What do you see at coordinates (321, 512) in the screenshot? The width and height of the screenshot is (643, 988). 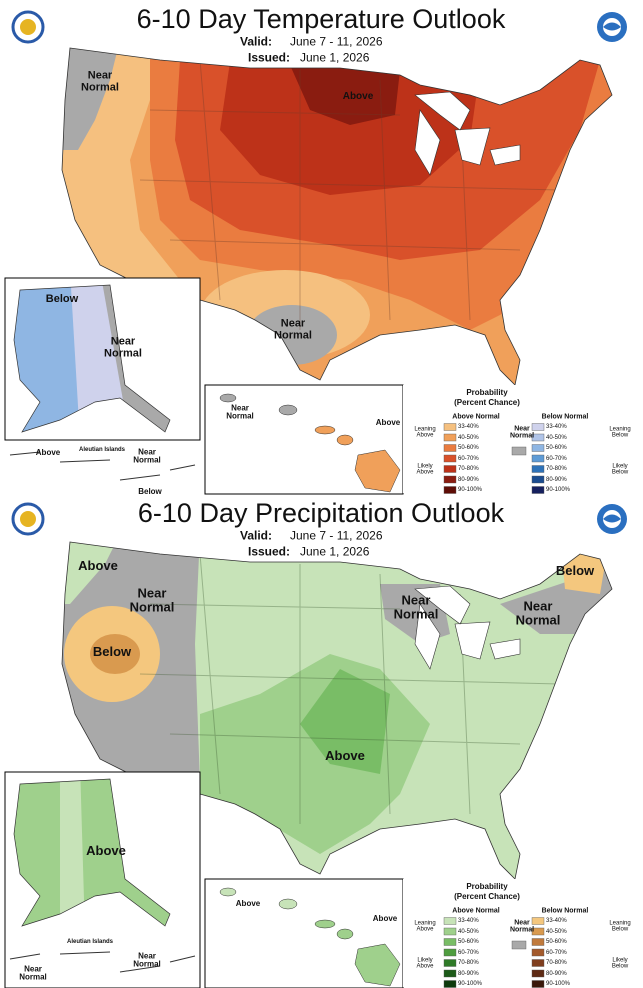 I see `title: 6-10 Day Precipitation Outlook` at bounding box center [321, 512].